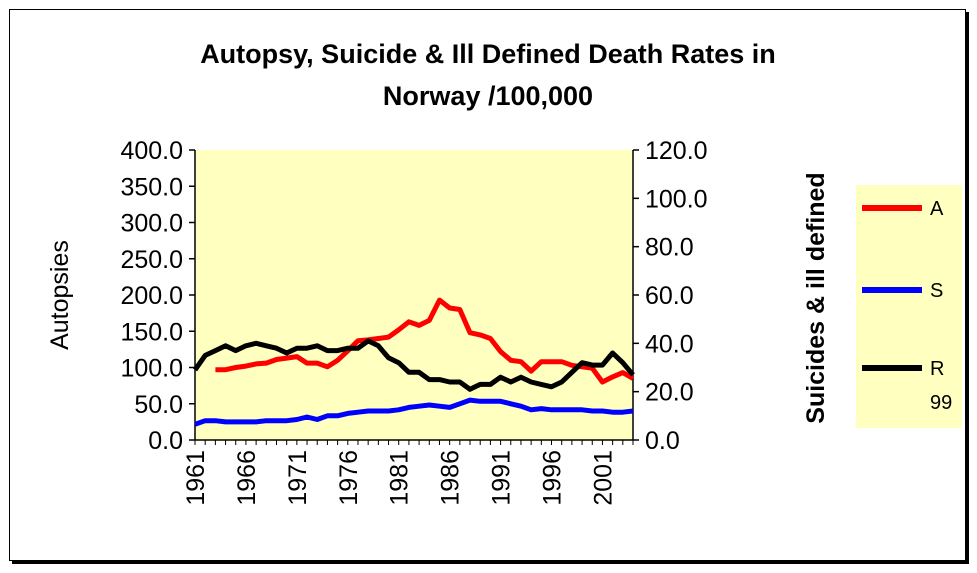 This screenshot has width=977, height=573. Describe the element at coordinates (676, 151) in the screenshot. I see `y2-tick-label: 120.0` at that location.